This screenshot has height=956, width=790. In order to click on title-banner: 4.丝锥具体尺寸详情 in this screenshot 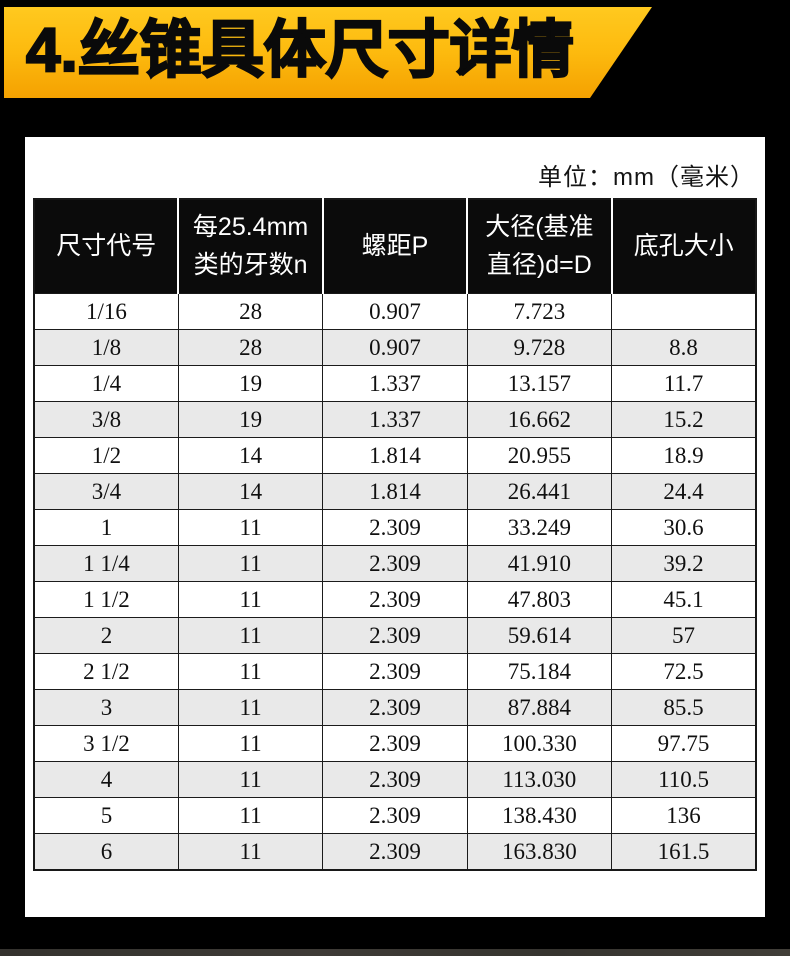, I will do `click(328, 52)`.